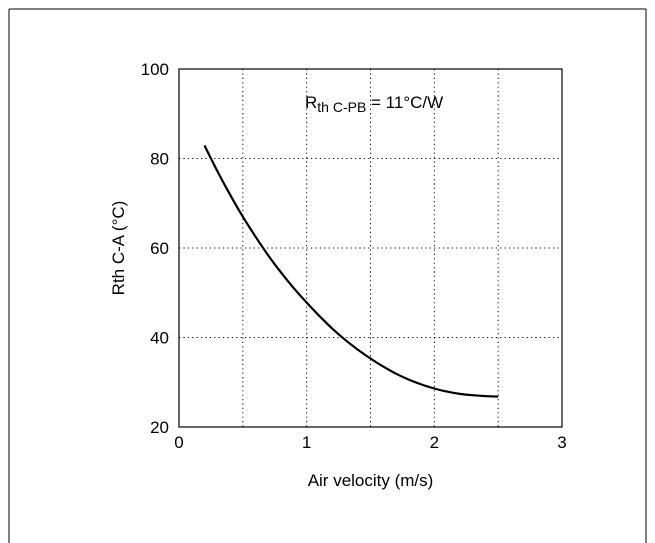  What do you see at coordinates (341, 107) in the screenshot?
I see `annotation-subscript: th C-PB` at bounding box center [341, 107].